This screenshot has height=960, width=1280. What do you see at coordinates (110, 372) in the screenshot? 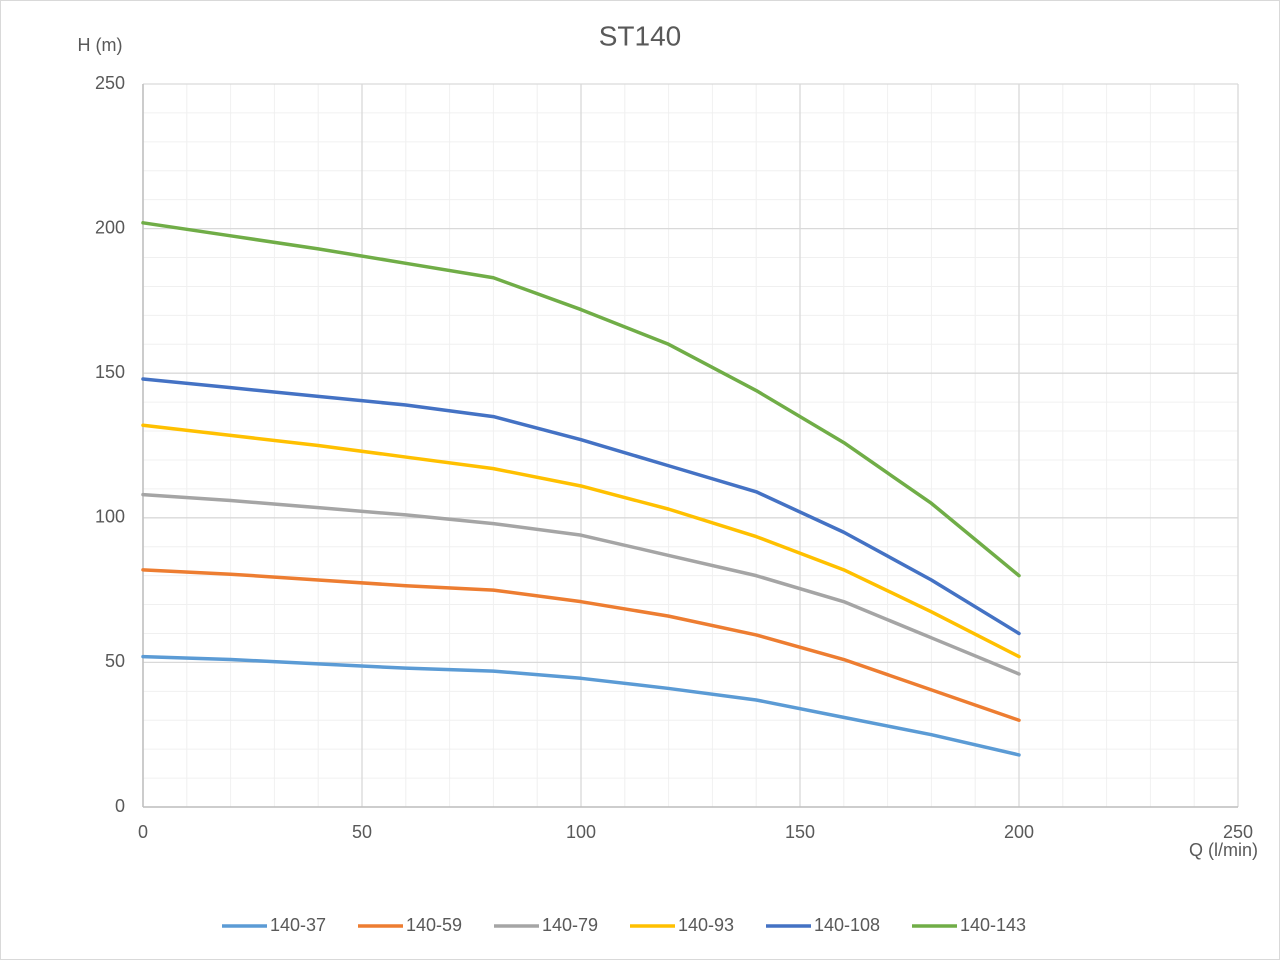
I see `y-tick-label: 150` at bounding box center [110, 372].